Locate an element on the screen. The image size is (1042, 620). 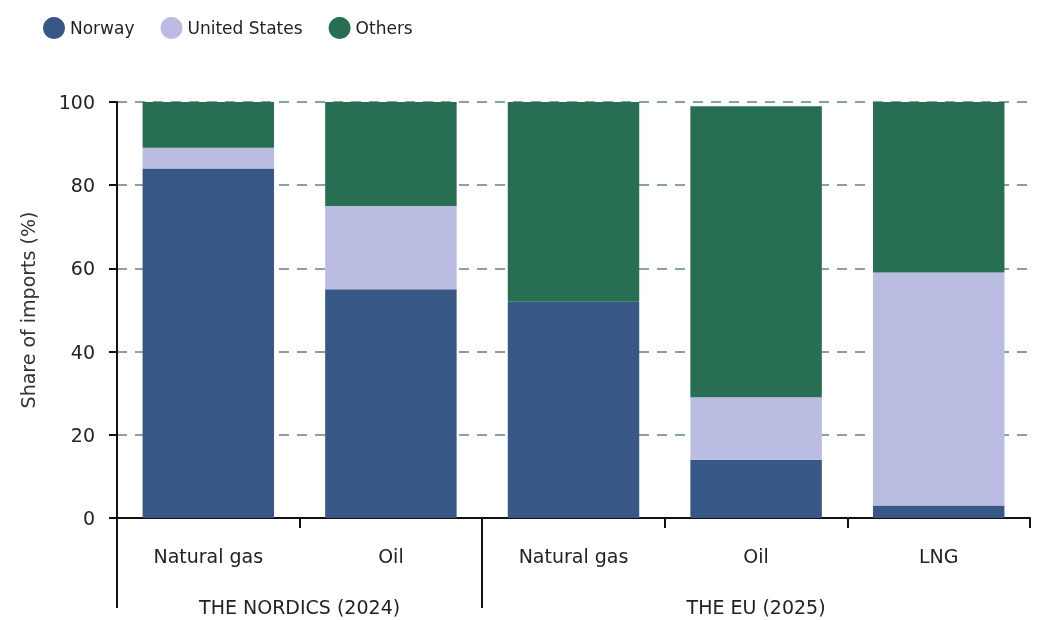
y-tick-label: 20 is located at coordinates (82, 434).